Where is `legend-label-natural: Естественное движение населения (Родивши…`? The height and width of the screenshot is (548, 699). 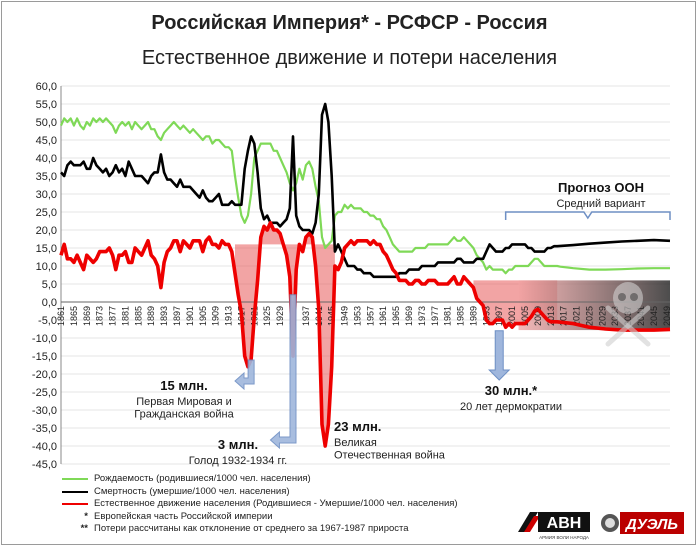
legend-label-natural: Естественное движение населения (Родивши… is located at coordinates (276, 503).